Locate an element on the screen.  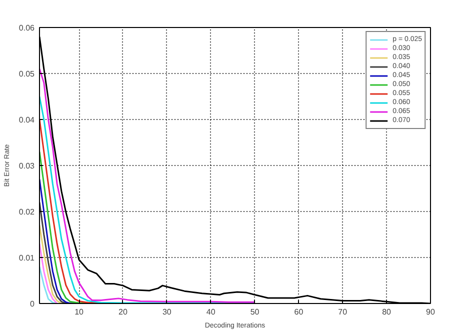
y-tick-label: 0.06 is located at coordinates (27, 28).